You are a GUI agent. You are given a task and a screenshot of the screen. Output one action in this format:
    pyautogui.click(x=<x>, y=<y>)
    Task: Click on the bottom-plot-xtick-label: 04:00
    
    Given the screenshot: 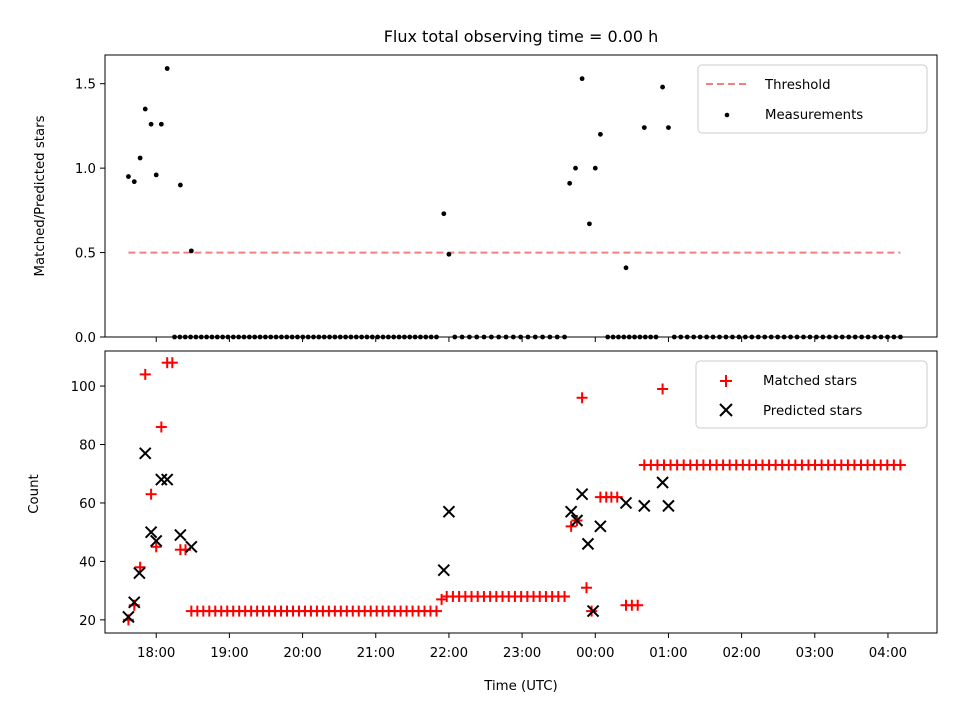 What is the action you would take?
    pyautogui.click(x=888, y=653)
    